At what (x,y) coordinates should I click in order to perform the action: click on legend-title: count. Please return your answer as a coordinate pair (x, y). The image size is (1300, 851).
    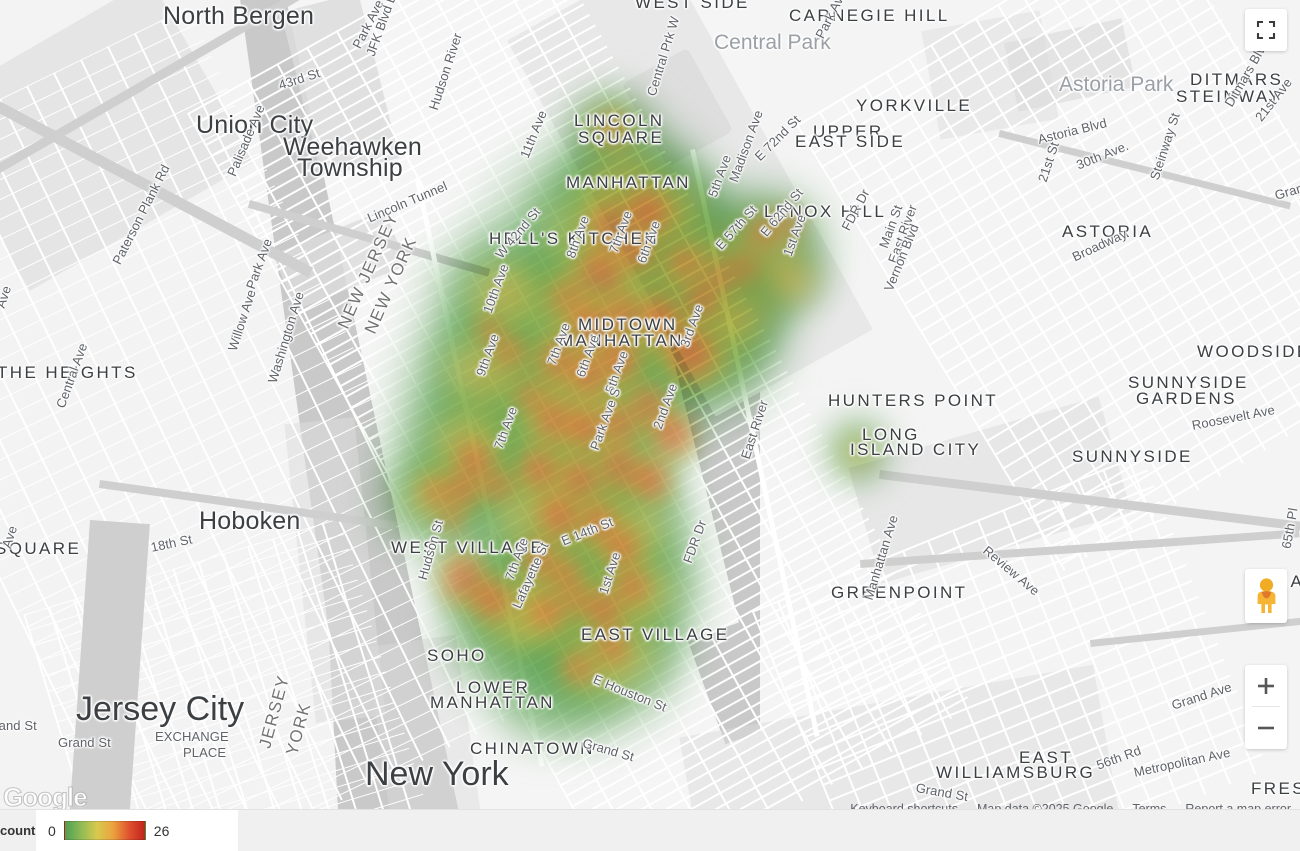
    Looking at the image, I should click on (18, 830).